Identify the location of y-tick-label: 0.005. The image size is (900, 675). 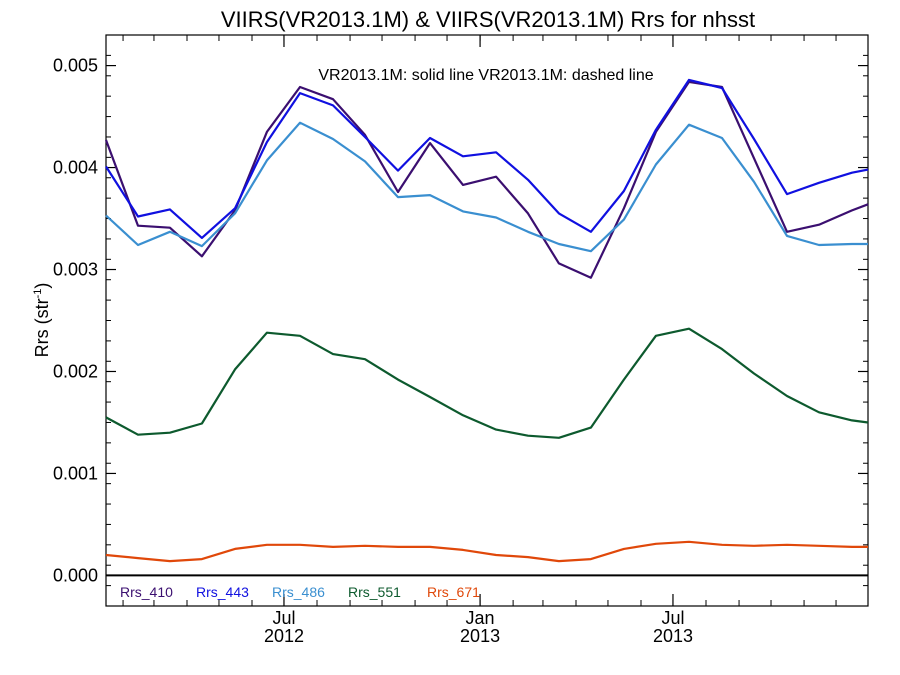
(75, 66).